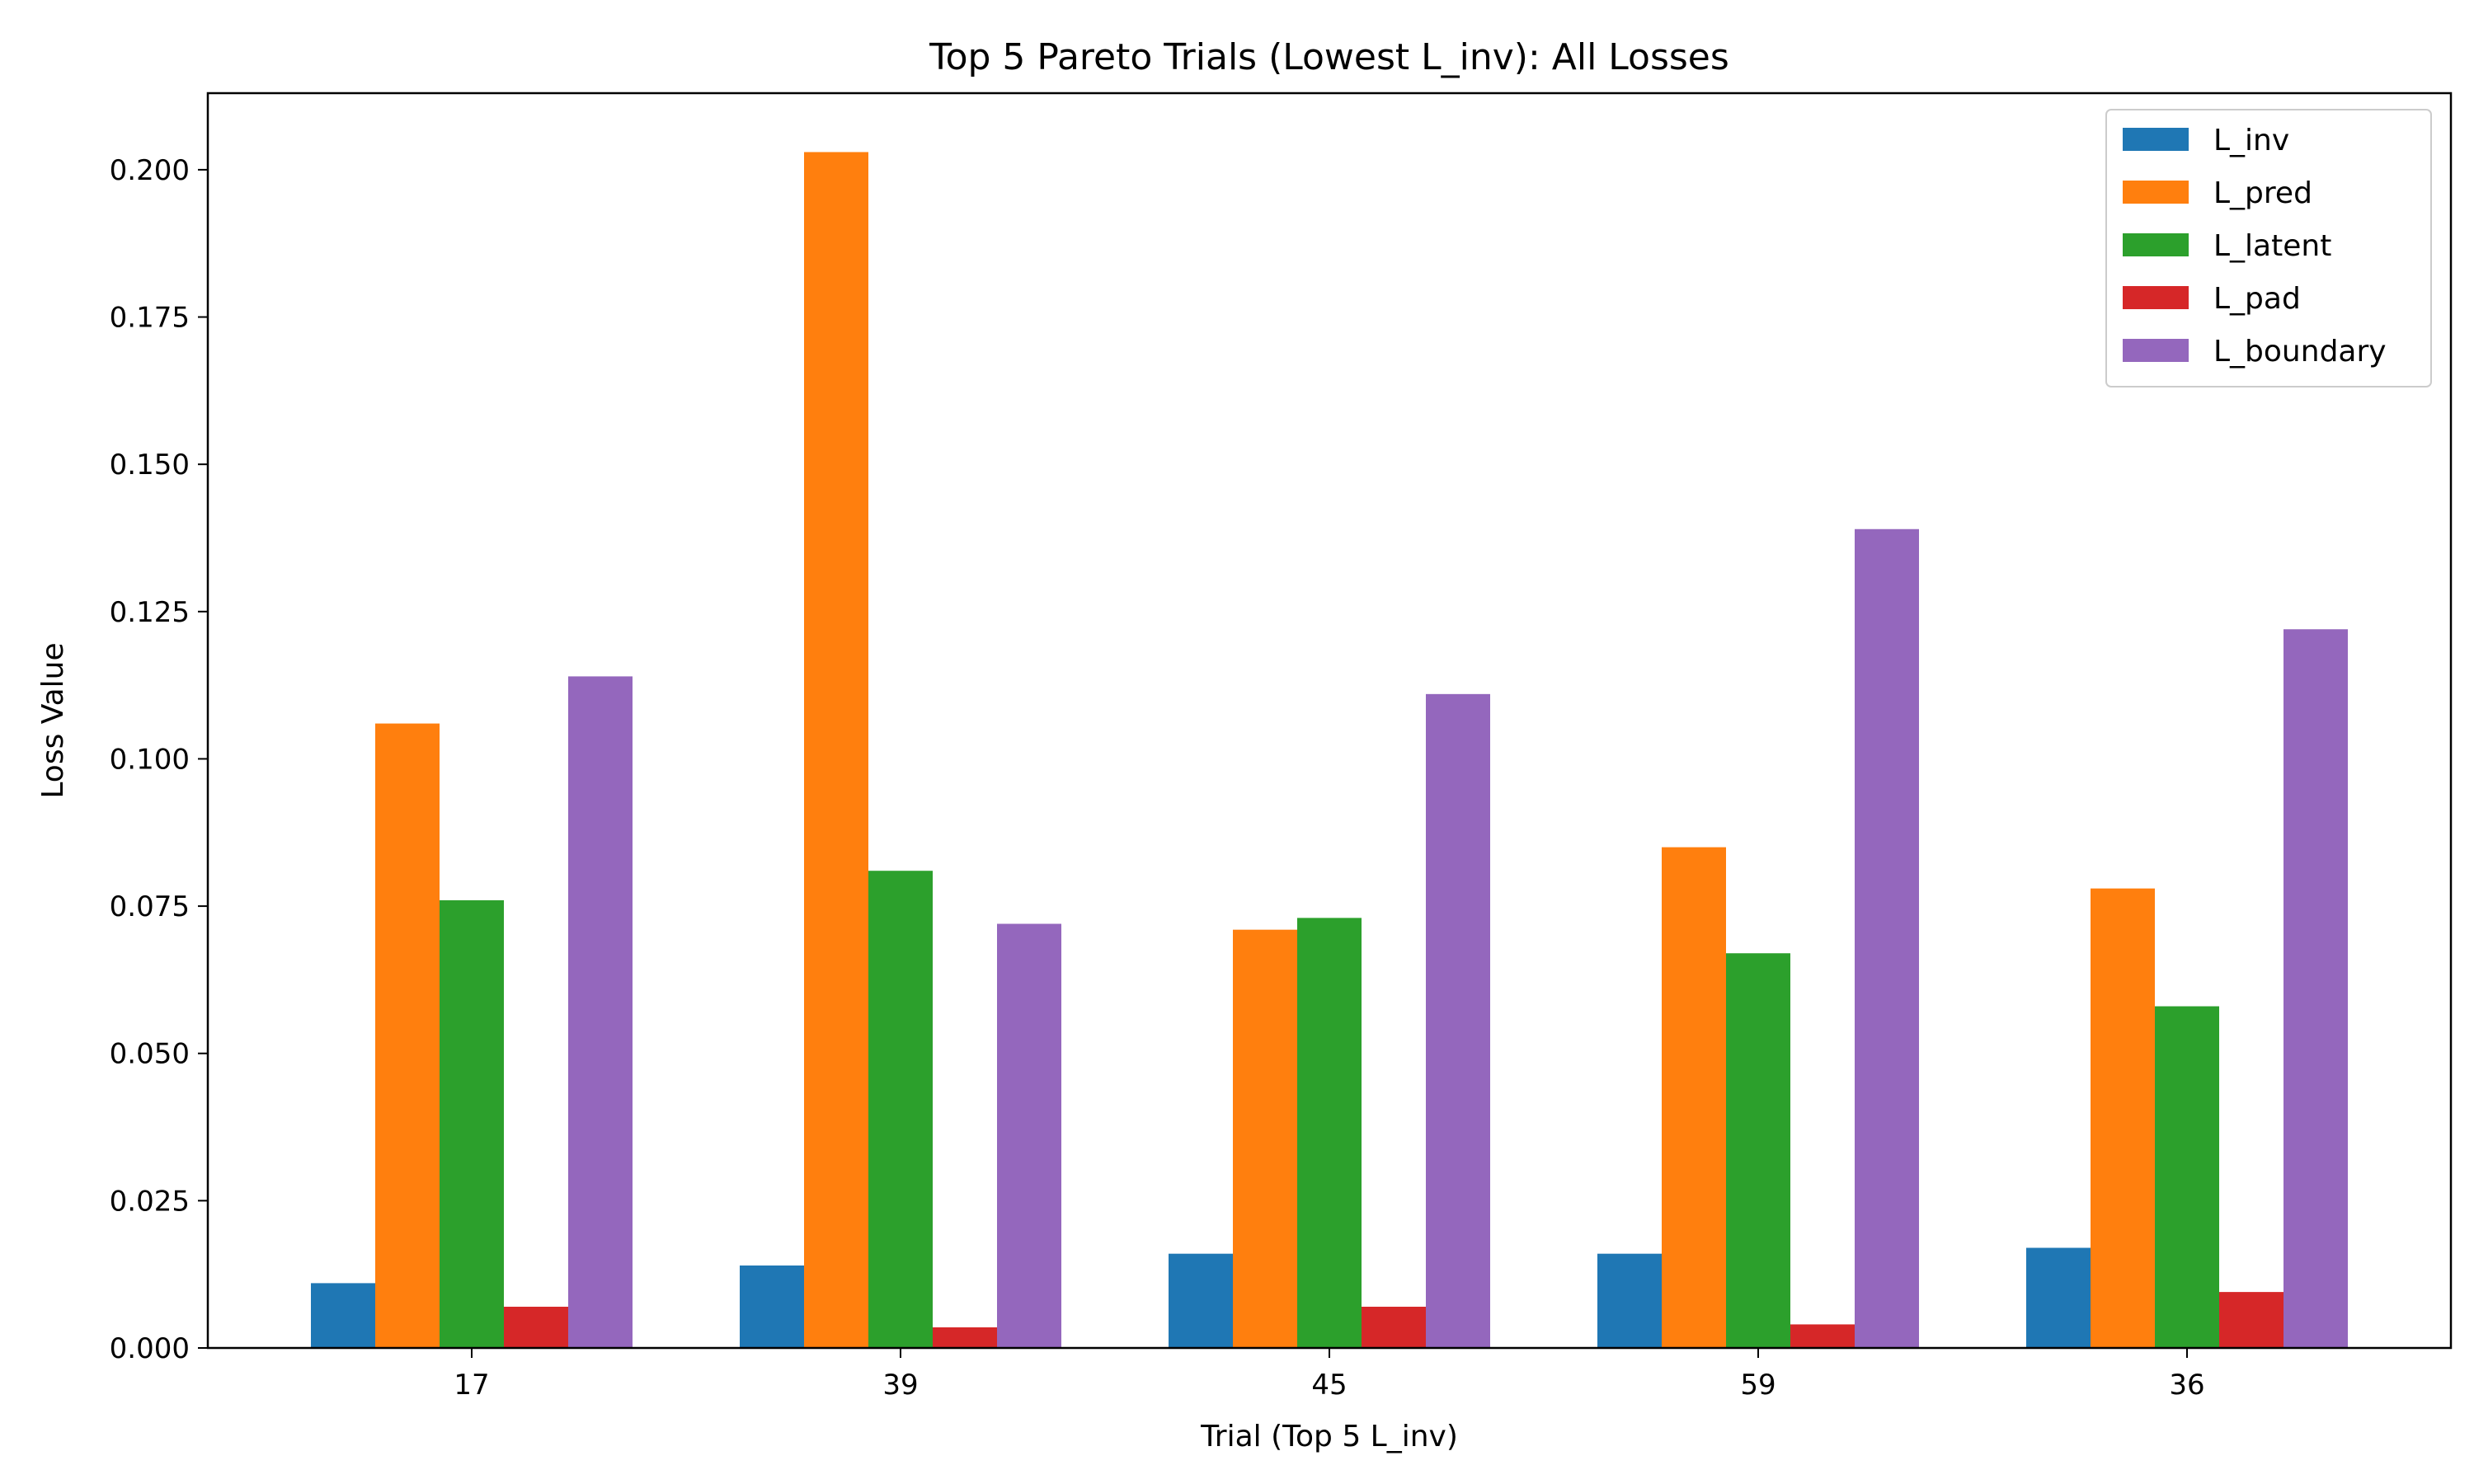 The height and width of the screenshot is (1484, 2474). What do you see at coordinates (150, 612) in the screenshot?
I see `y-tick-label: 0.125` at bounding box center [150, 612].